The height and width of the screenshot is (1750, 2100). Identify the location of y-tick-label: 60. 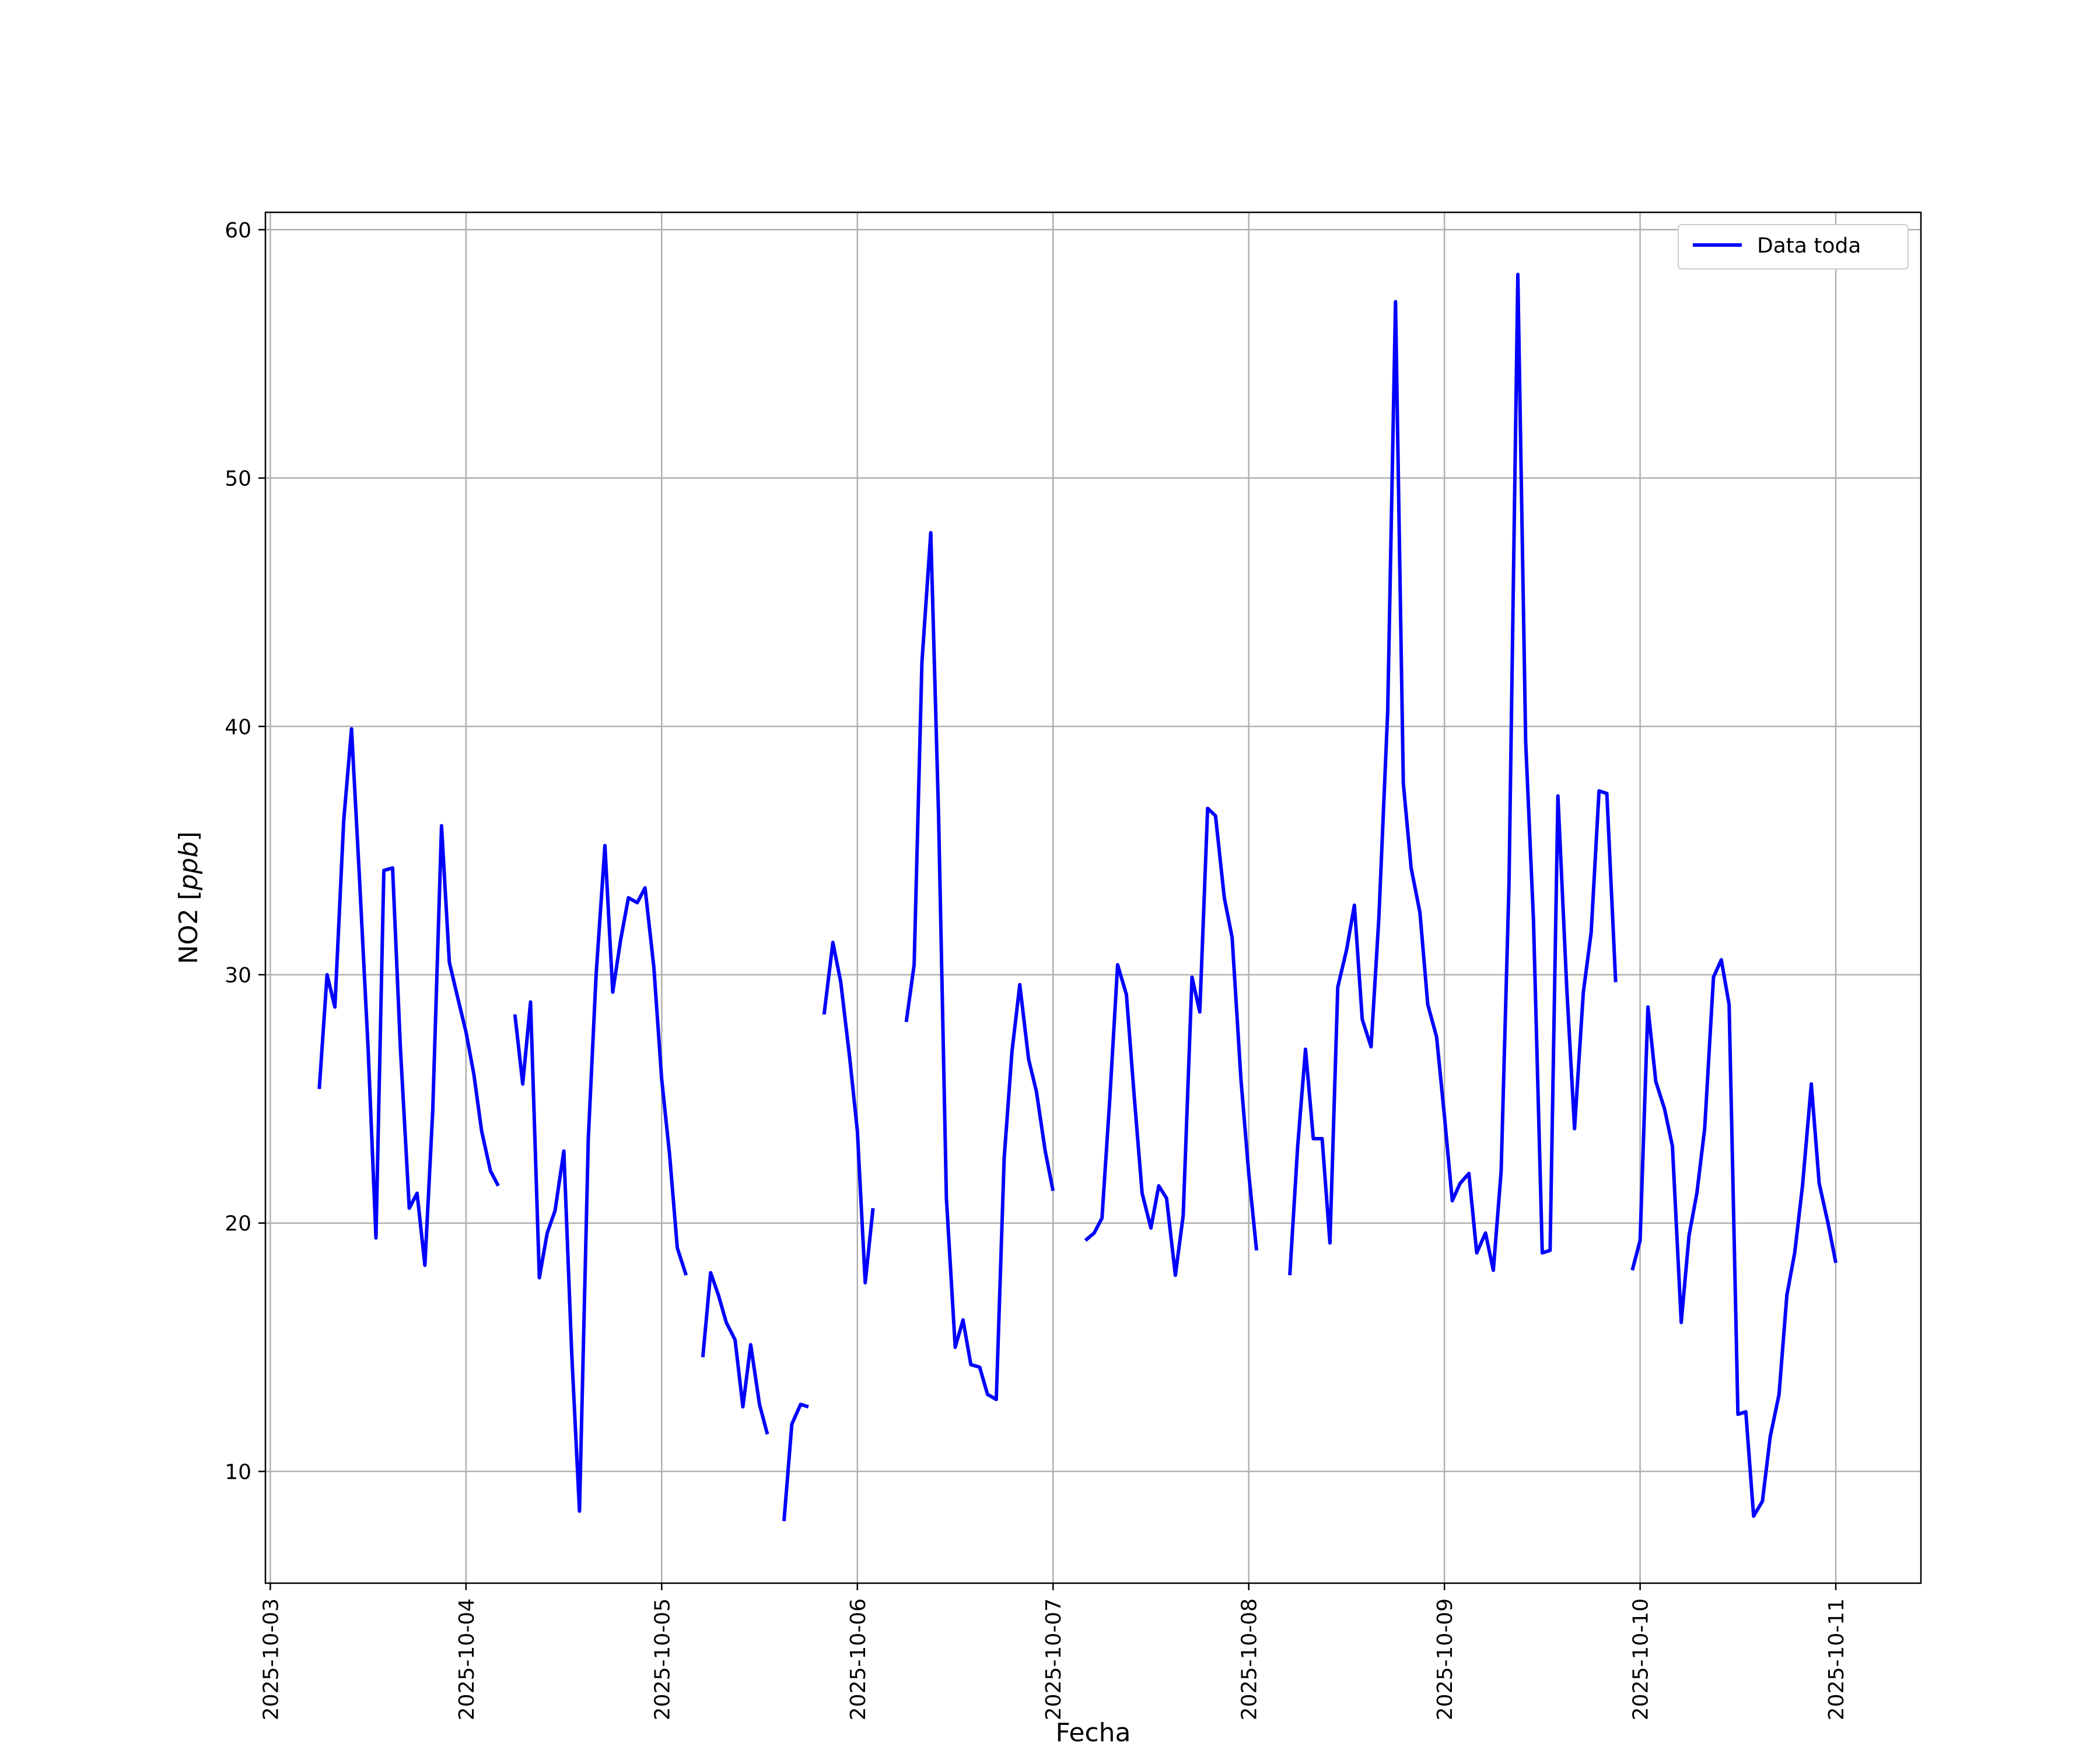
(238, 231).